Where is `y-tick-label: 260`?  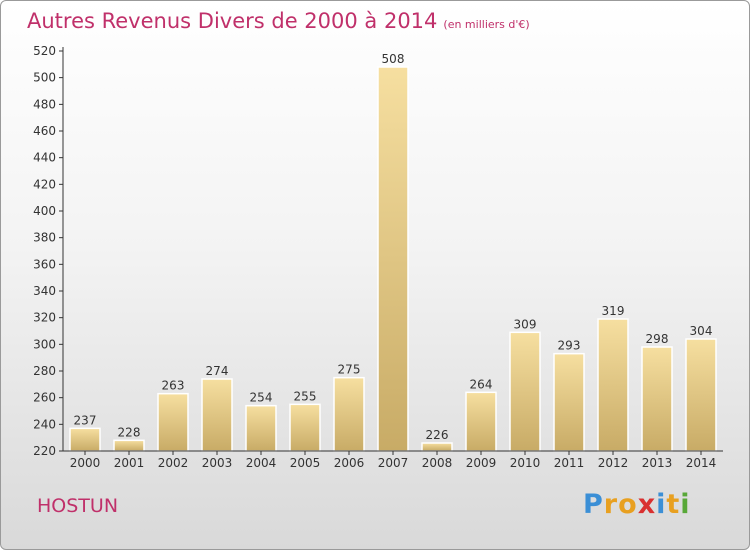
y-tick-label: 260 is located at coordinates (44, 398).